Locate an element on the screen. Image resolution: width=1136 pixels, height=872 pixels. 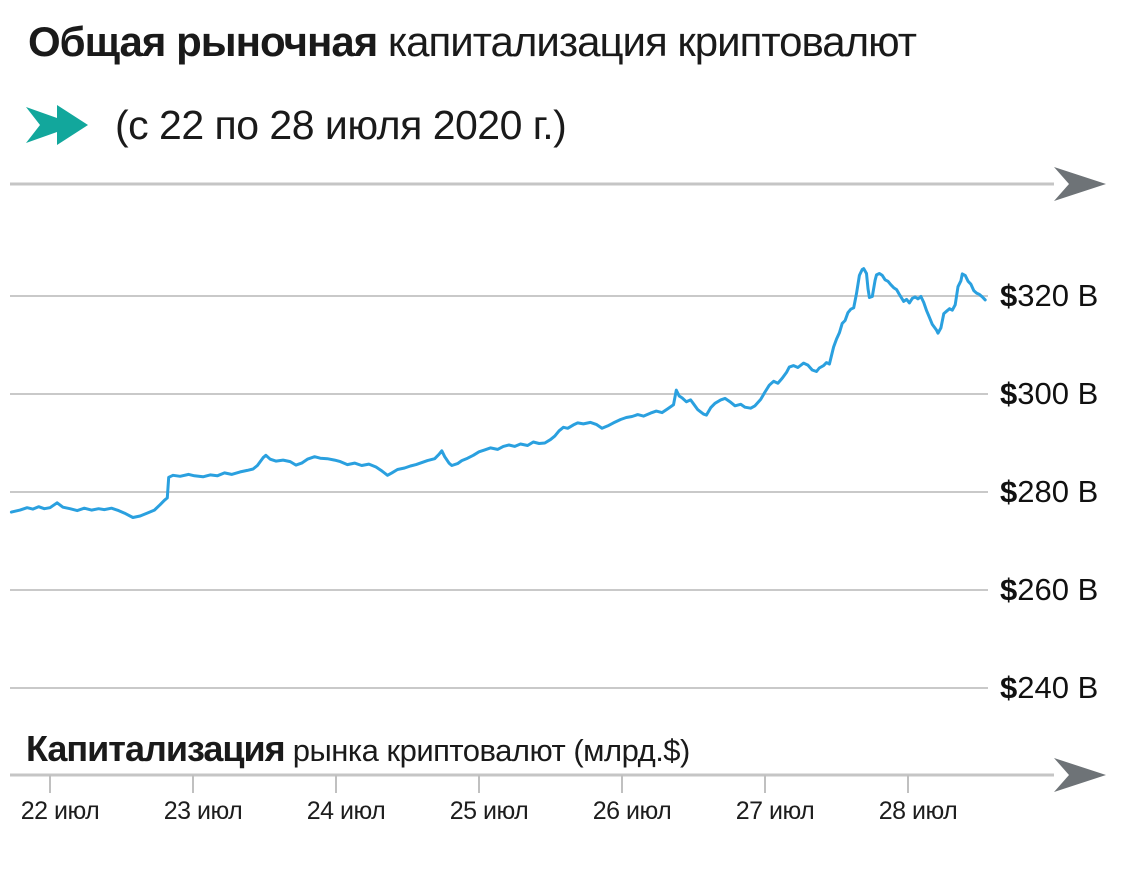
page-title-rest: капитализация криптовалют is located at coordinates (647, 41).